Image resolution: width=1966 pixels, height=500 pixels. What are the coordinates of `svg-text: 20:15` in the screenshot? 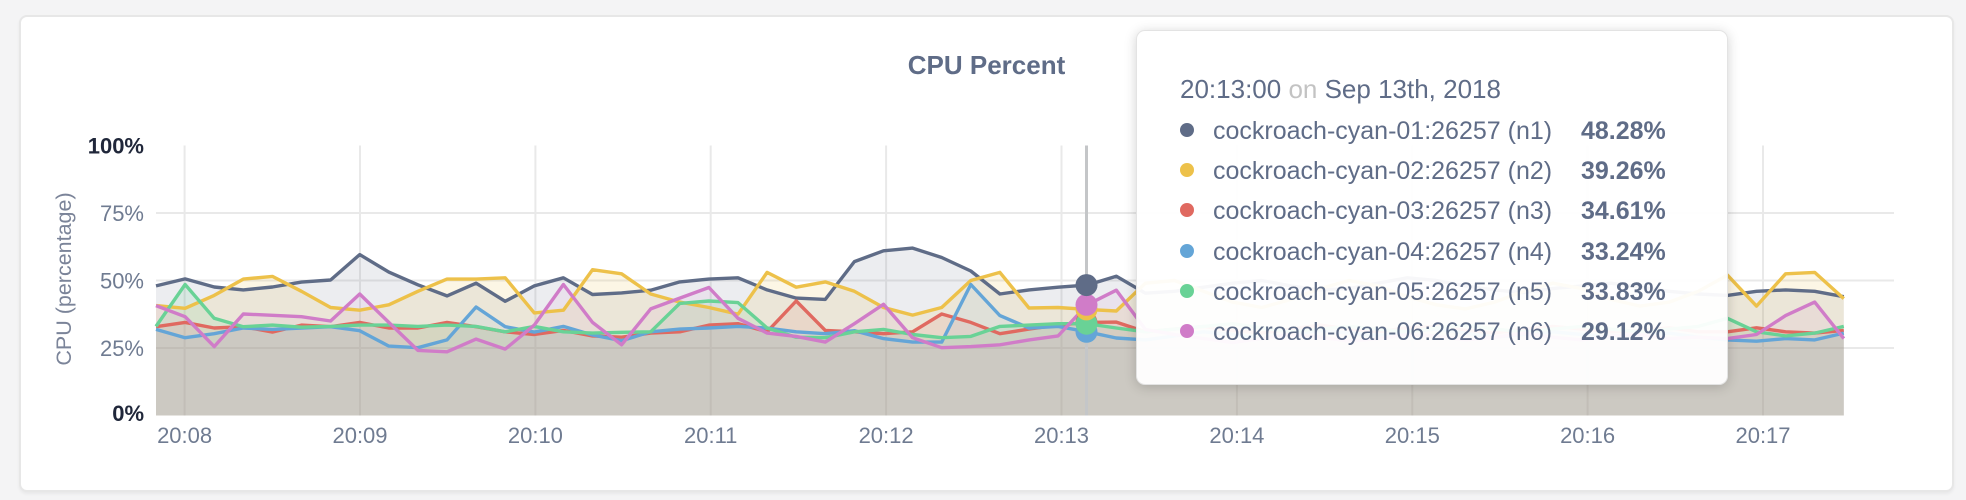 It's located at (1412, 435).